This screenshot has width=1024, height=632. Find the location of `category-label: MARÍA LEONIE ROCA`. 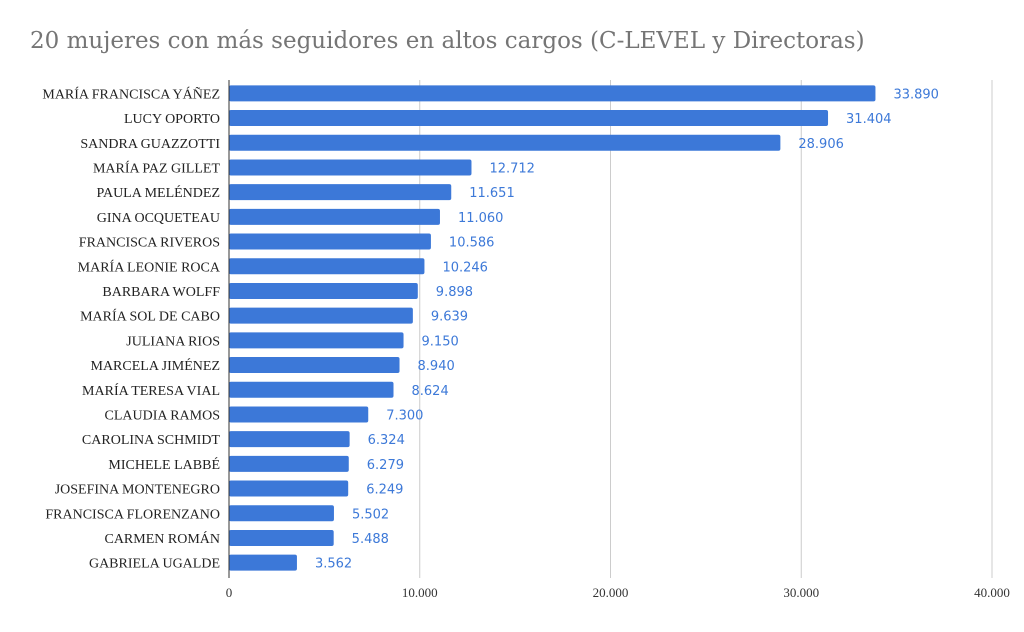

category-label: MARÍA LEONIE ROCA is located at coordinates (149, 266).